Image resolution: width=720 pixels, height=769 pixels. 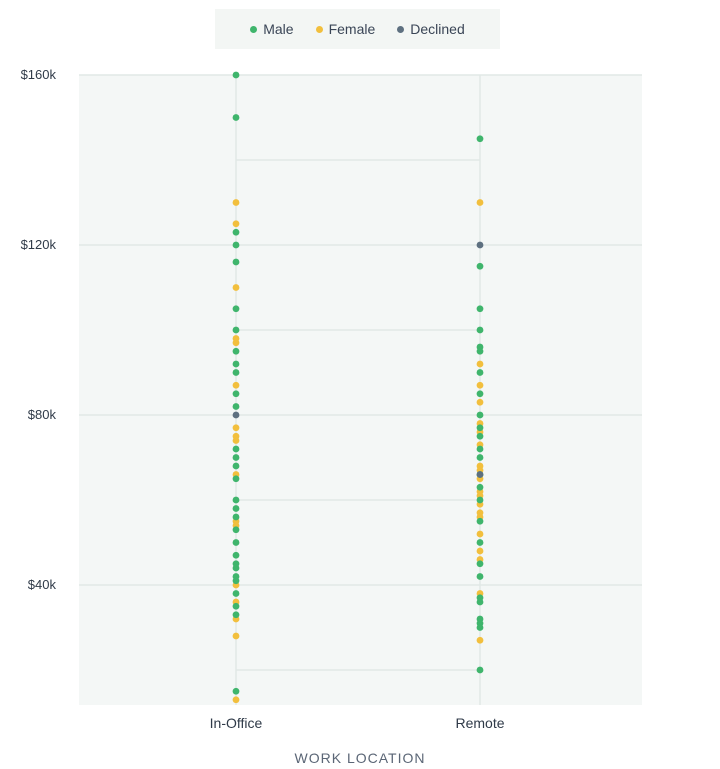 I want to click on legend-item-female: Female, so click(x=345, y=29).